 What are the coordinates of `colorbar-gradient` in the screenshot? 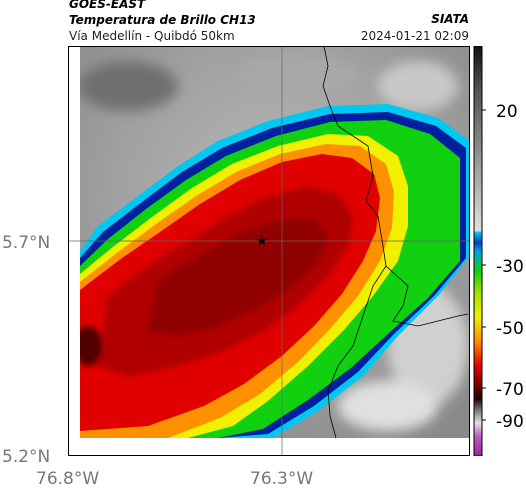 It's located at (478, 251).